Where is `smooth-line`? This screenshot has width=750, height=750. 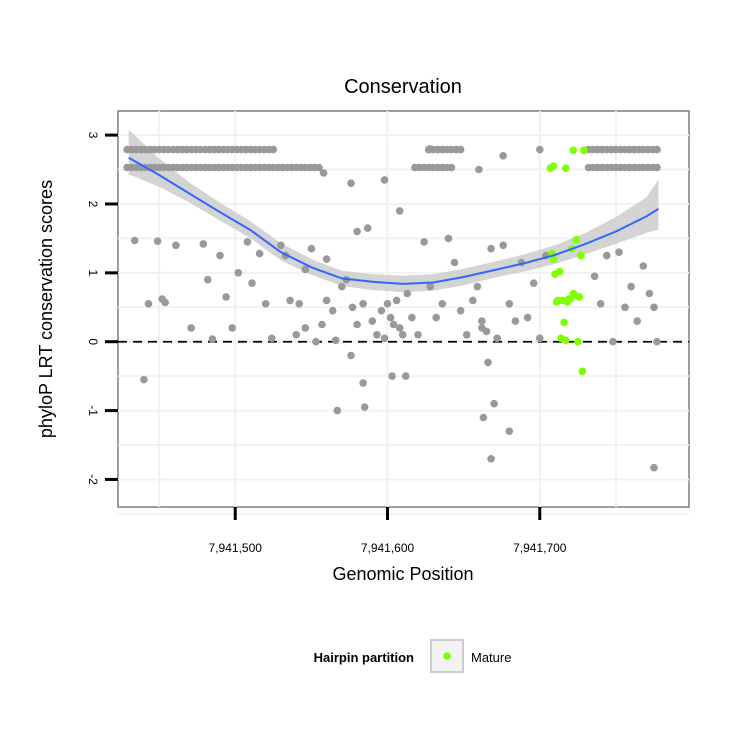 smooth-line is located at coordinates (394, 220).